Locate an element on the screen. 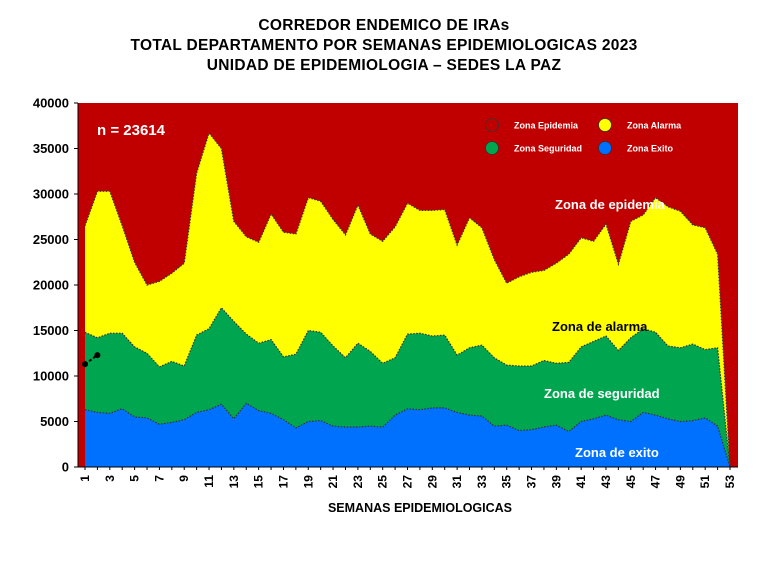  legend-marker-zona-epidemia is located at coordinates (492, 125).